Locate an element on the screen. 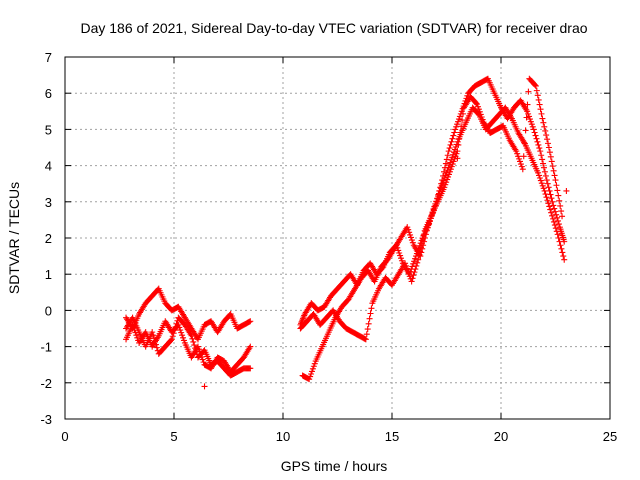  y-tick-label: -1 is located at coordinates (46, 347).